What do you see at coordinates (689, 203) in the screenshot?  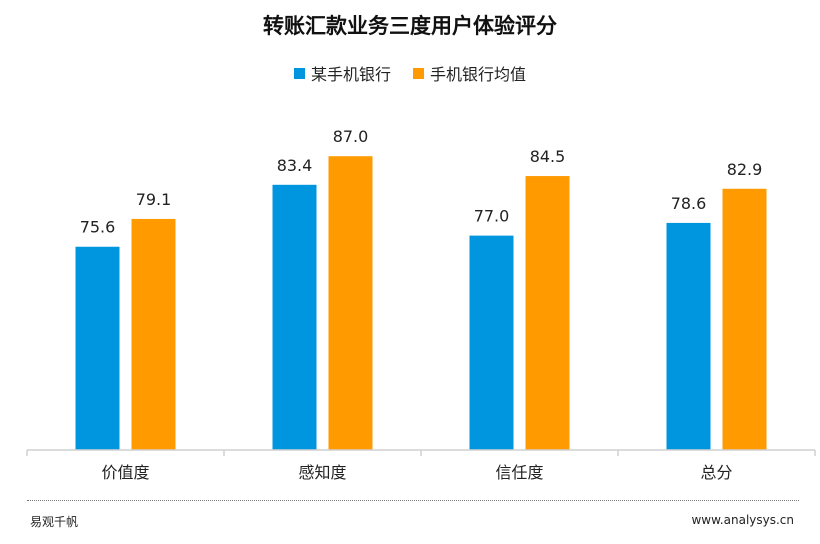 I see `data-label: 78.6` at bounding box center [689, 203].